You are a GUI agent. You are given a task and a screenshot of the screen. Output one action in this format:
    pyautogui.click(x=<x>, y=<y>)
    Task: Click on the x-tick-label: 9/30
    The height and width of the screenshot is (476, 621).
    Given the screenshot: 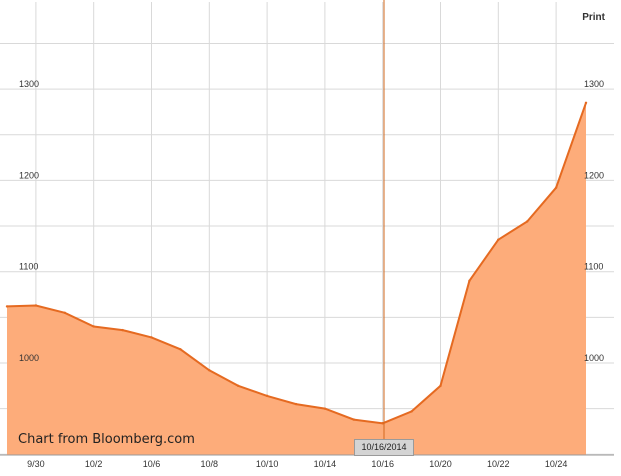 What is the action you would take?
    pyautogui.click(x=36, y=464)
    